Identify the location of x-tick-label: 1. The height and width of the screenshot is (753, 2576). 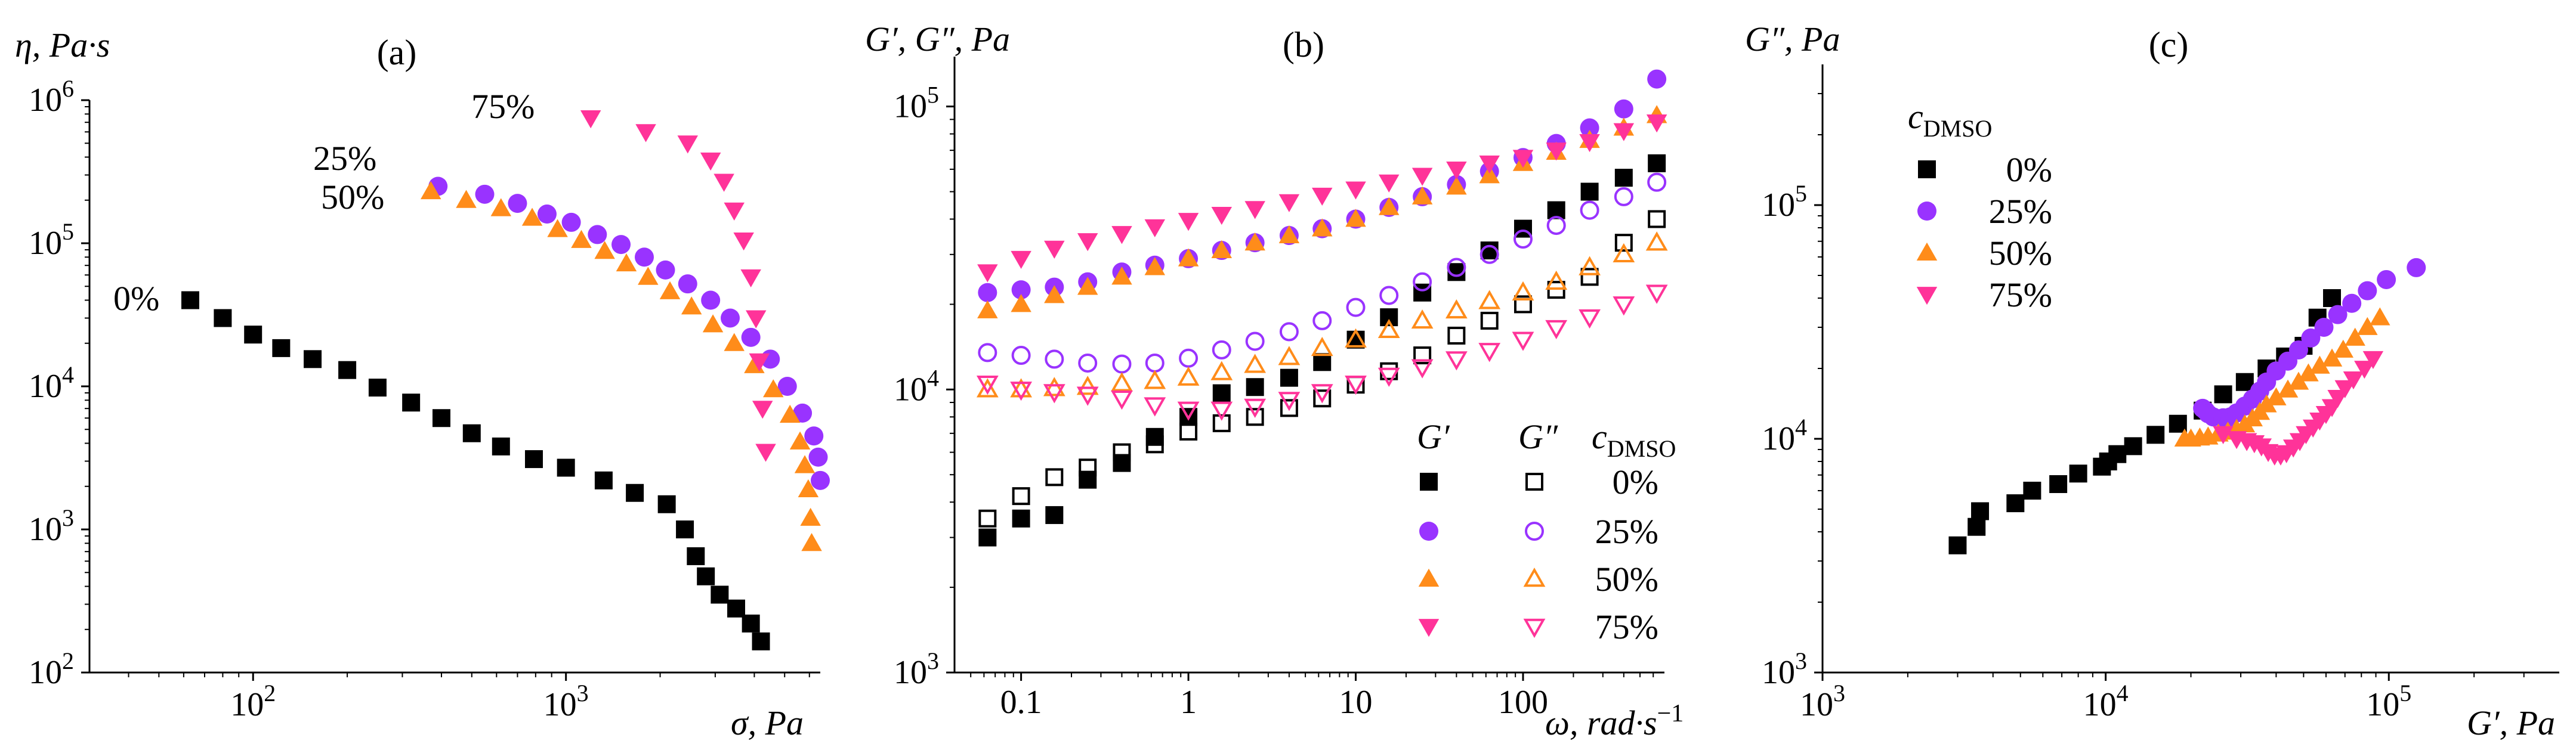
(1188, 702).